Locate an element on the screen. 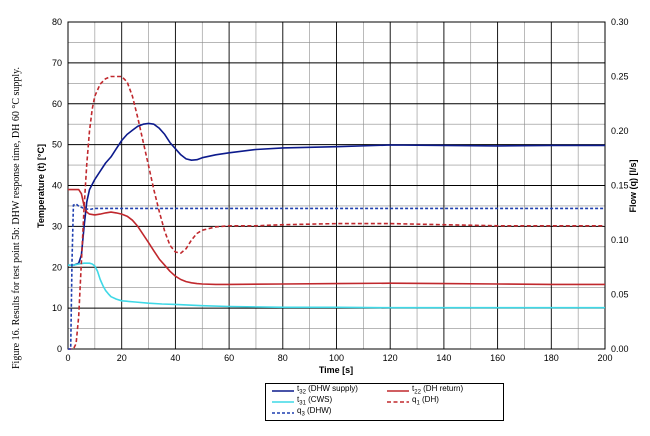  x-tick-label: 0 is located at coordinates (67, 358).